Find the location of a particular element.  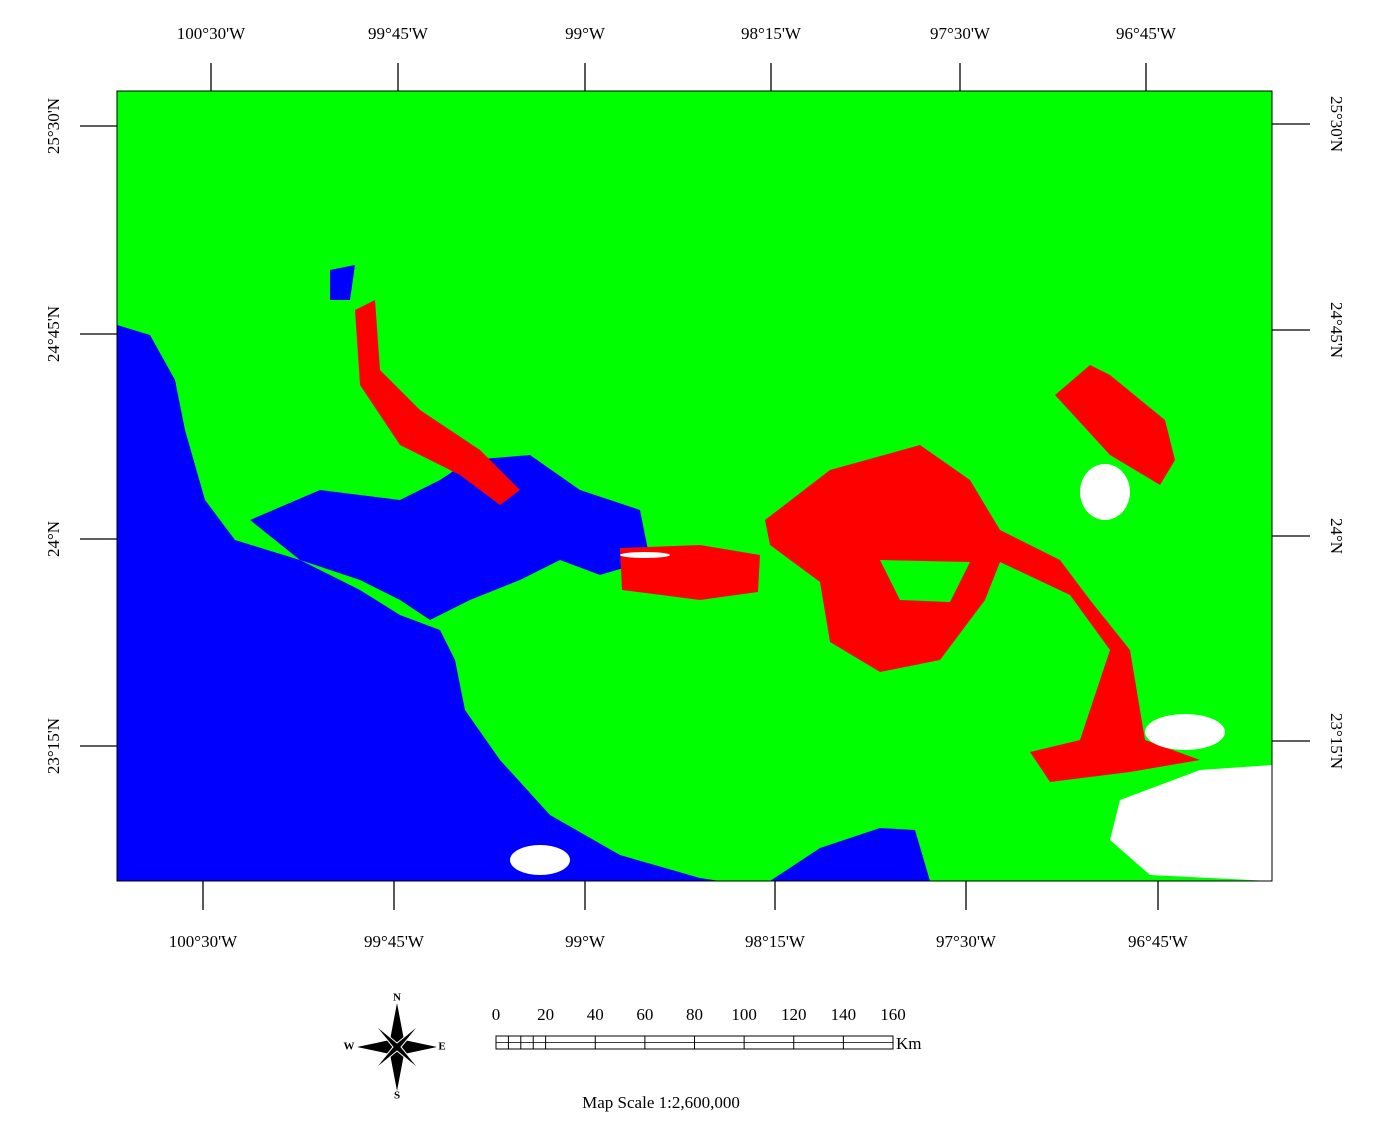

flood-large is located at coordinates (982, 613).